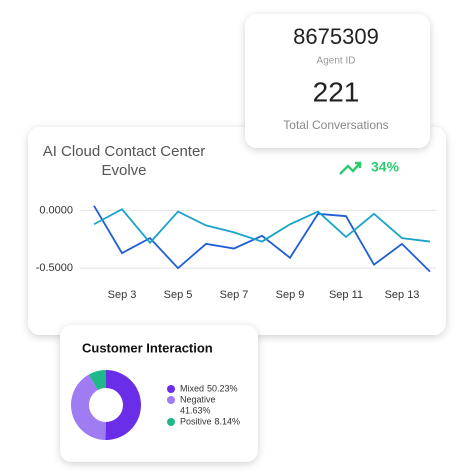 This screenshot has width=474, height=474. Describe the element at coordinates (178, 295) in the screenshot. I see `x-tick-label: Sep 5` at that location.